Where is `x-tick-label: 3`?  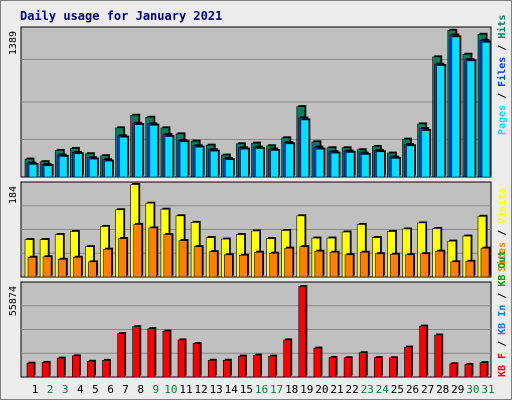
x-tick-label: 3 is located at coordinates (65, 389).